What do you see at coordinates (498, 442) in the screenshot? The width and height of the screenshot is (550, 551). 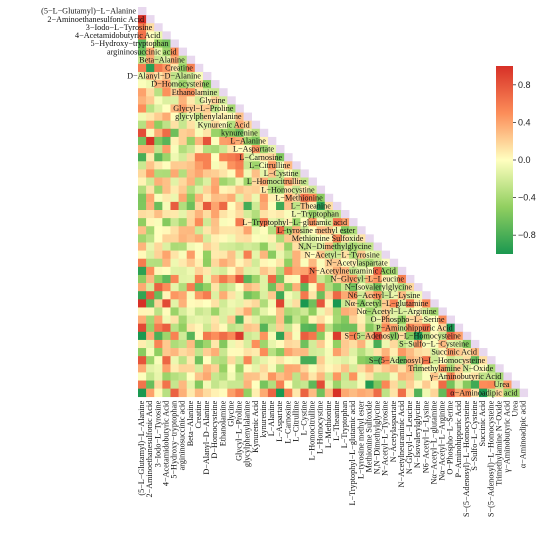 I see `column-label: Trimethylamine N−Oxide` at bounding box center [498, 442].